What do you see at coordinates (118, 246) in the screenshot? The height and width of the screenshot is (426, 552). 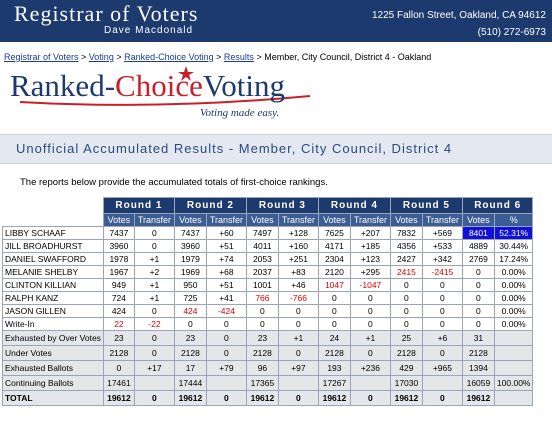 I see `result-cell: 3960` at bounding box center [118, 246].